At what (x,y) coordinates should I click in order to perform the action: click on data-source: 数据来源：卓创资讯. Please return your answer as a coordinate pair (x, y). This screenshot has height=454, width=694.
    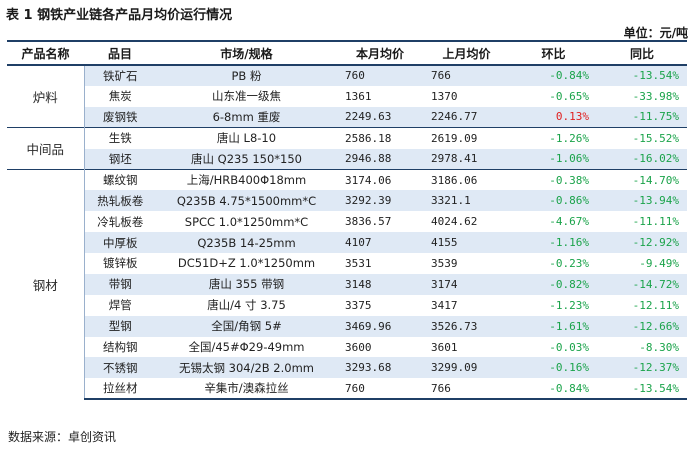
    Looking at the image, I should click on (62, 437).